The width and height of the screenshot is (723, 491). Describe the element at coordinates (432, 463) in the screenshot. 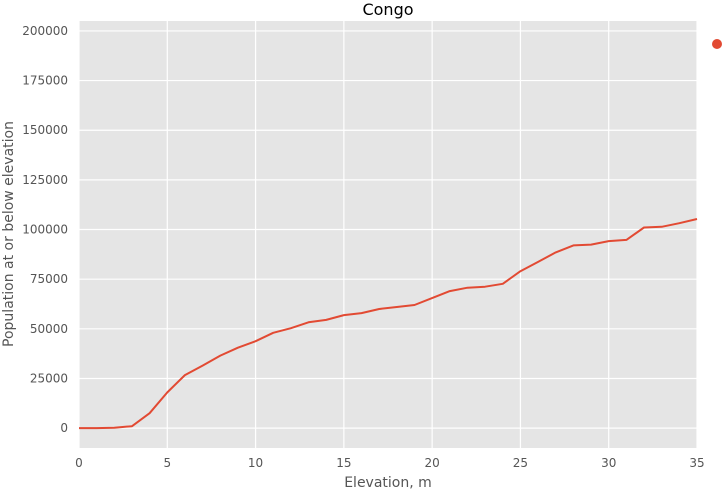

I see `x-tick-label: 20` at that location.